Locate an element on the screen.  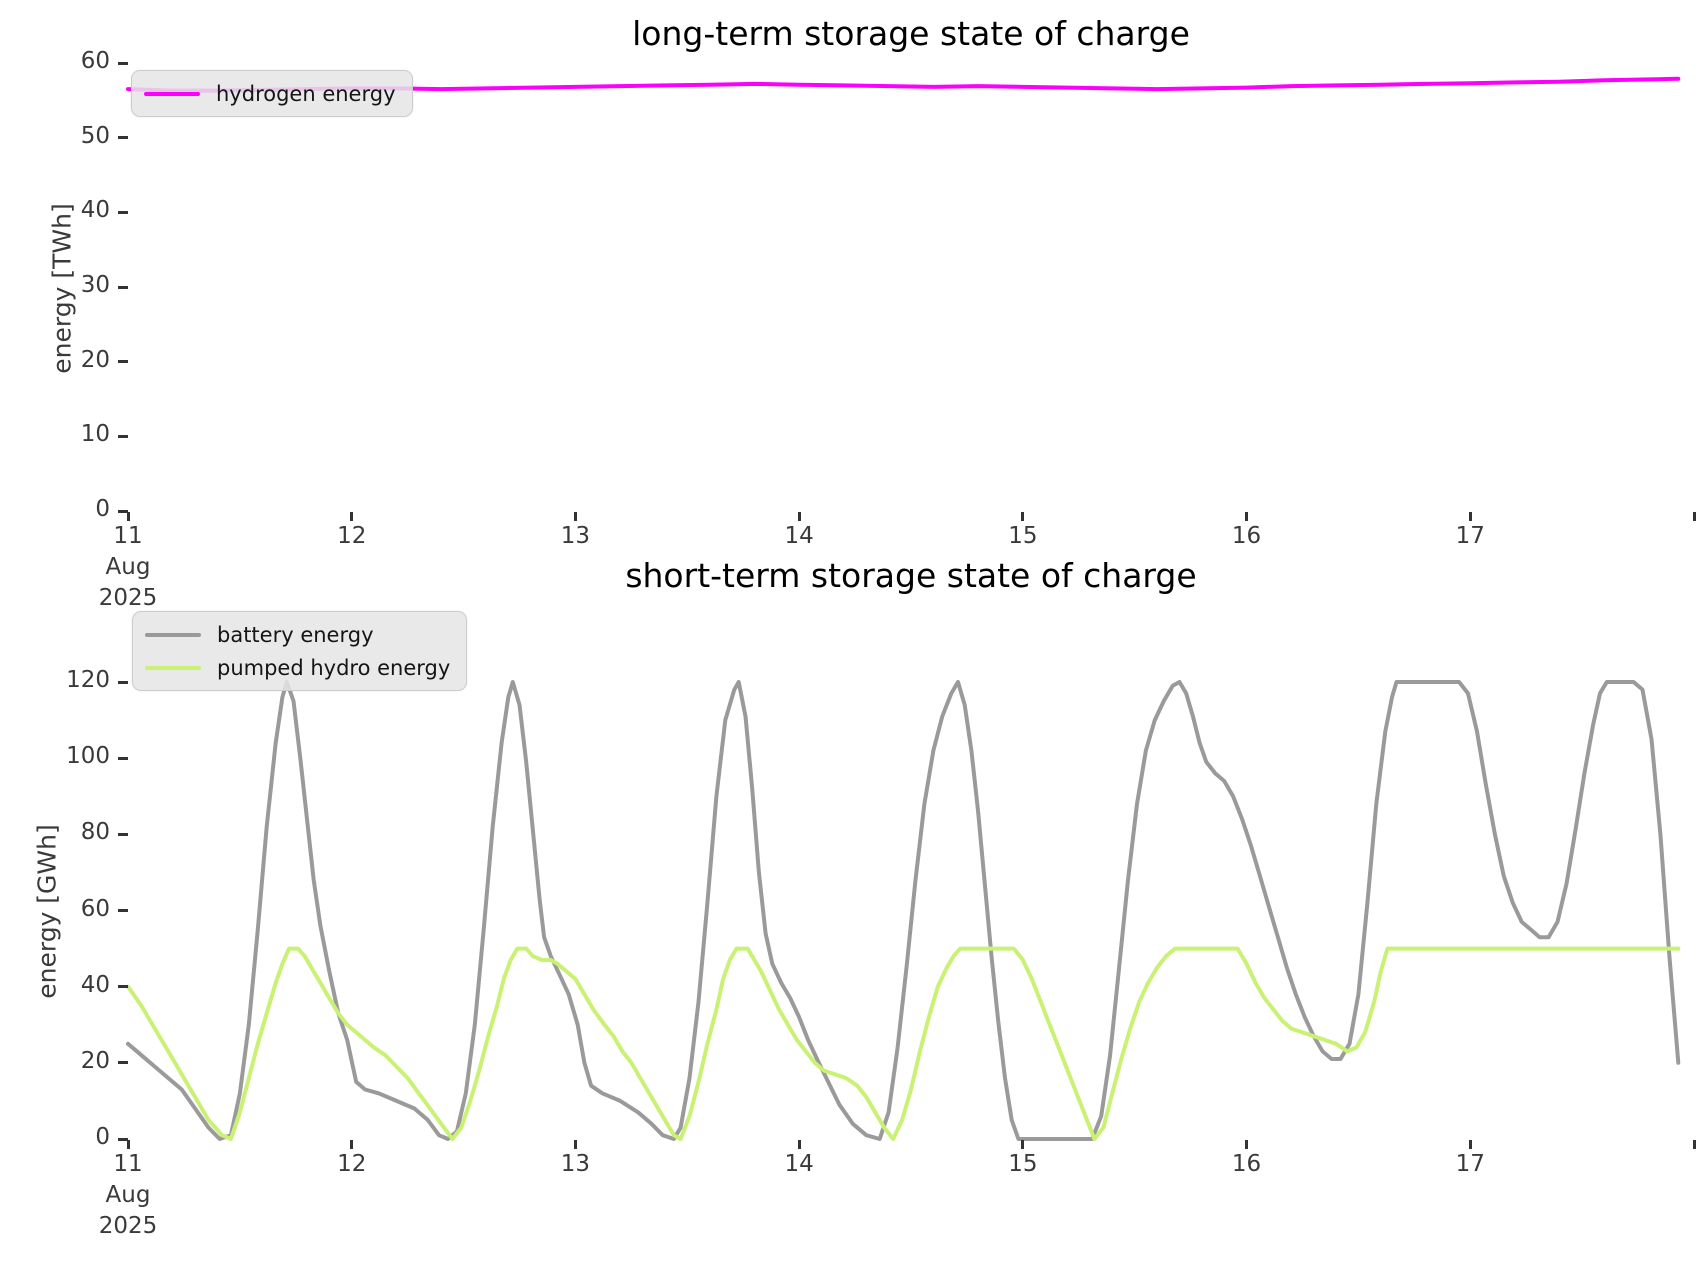
pumped-hydro-energy-line is located at coordinates (903, 1043).